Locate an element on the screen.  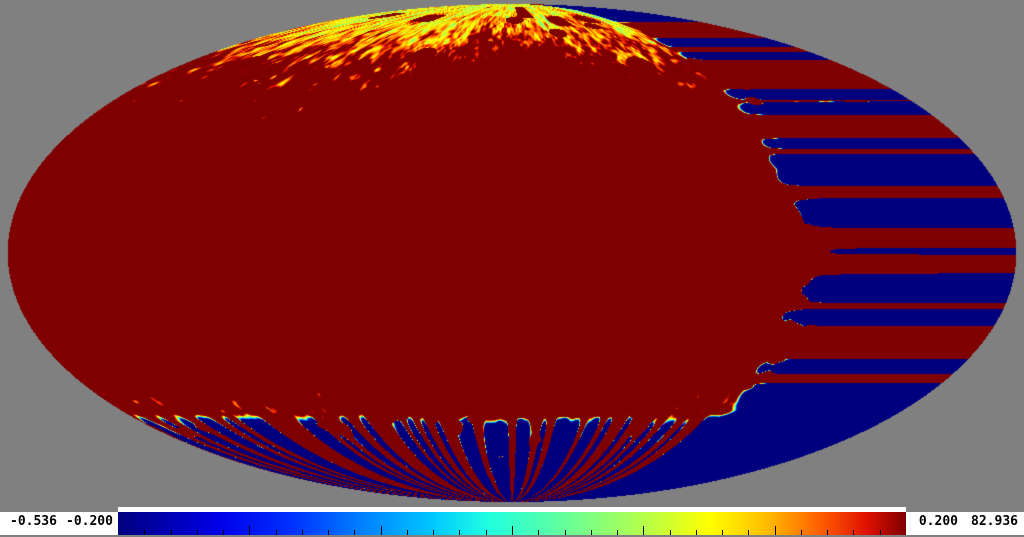
colorbar-under-label: -0.536 is located at coordinates (33, 521).